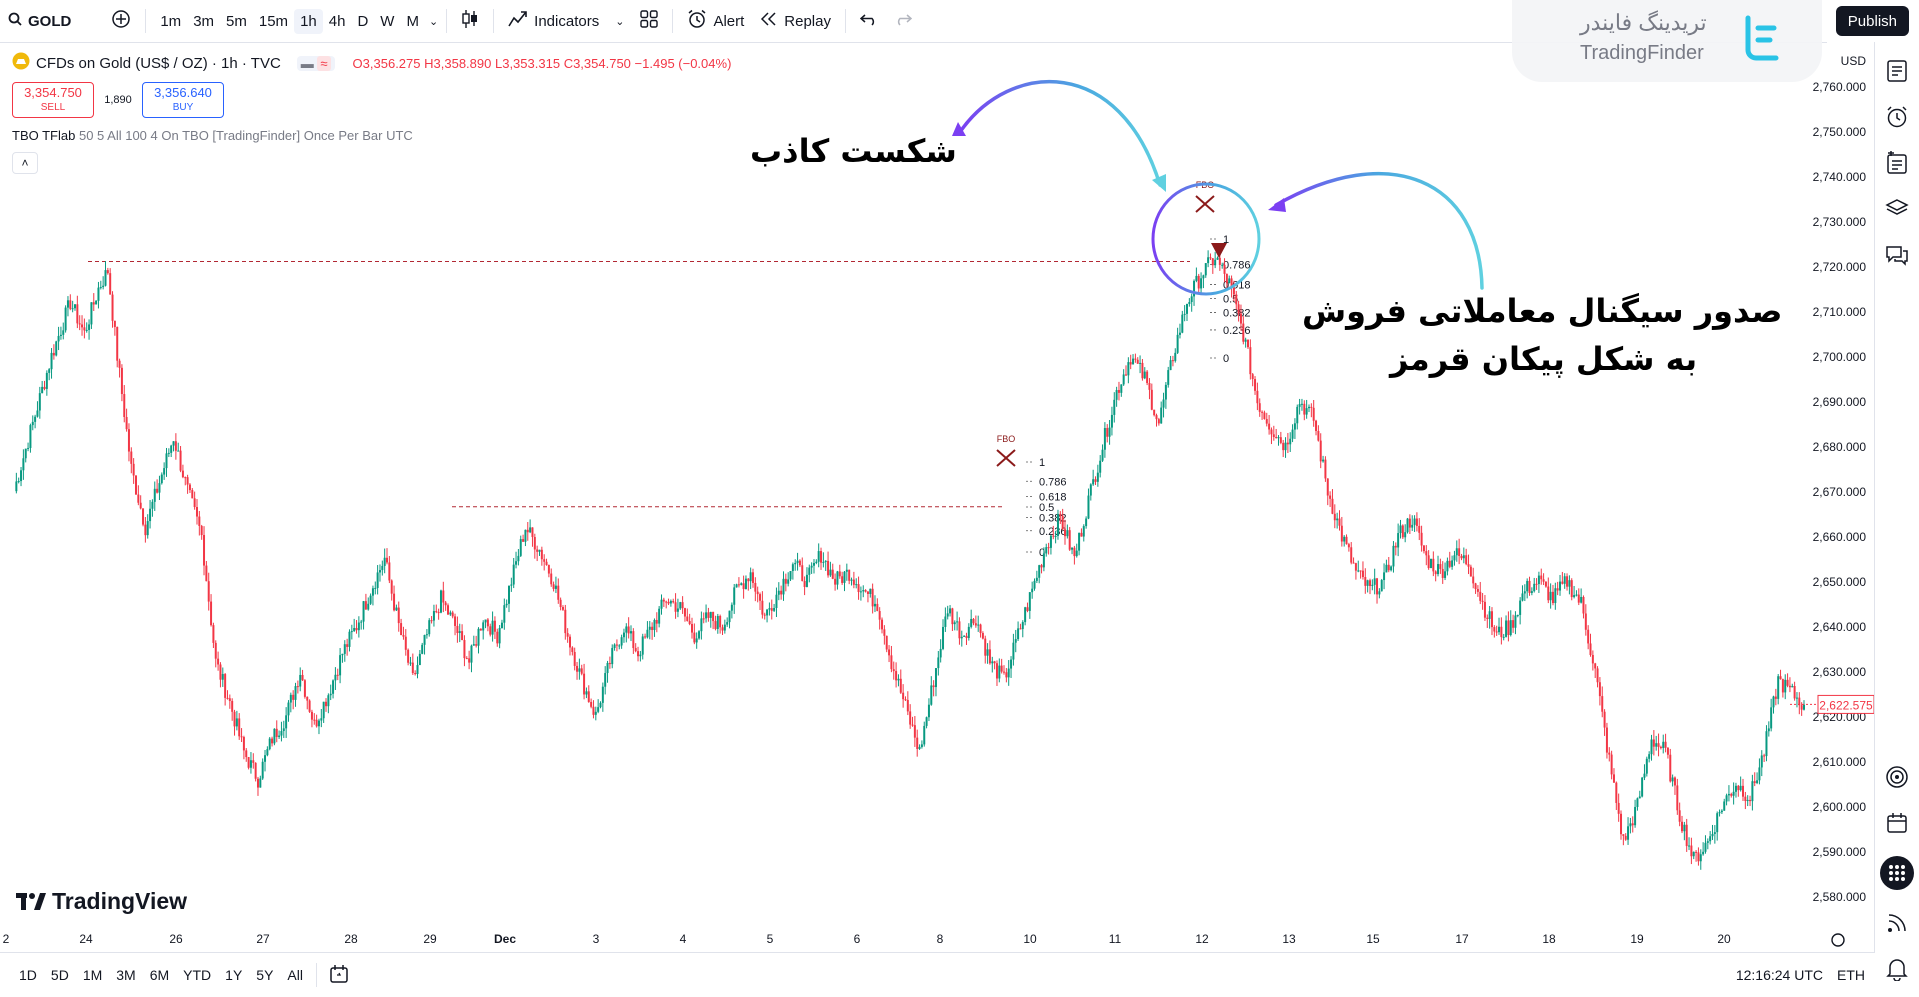 The width and height of the screenshot is (1919, 997). Describe the element at coordinates (126, 975) in the screenshot. I see `range-3m: 3M` at that location.